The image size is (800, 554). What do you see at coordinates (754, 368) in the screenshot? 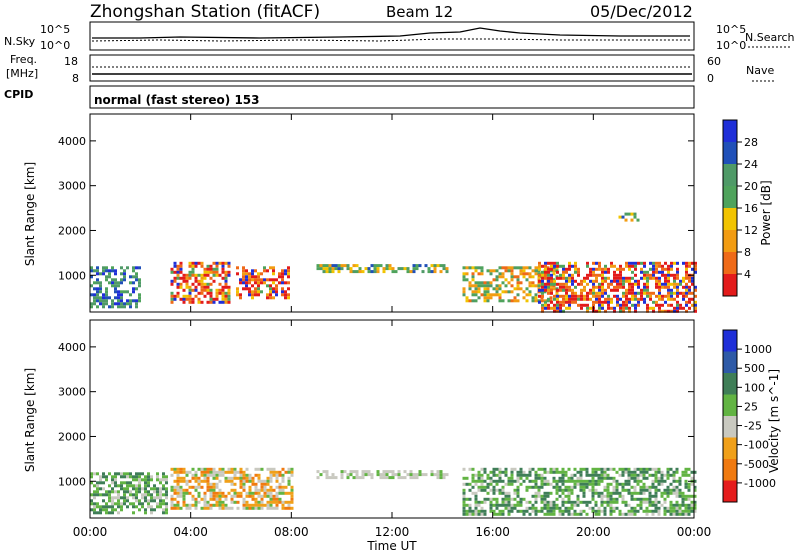
I see `colorbar-tick-label: 500` at bounding box center [754, 368].